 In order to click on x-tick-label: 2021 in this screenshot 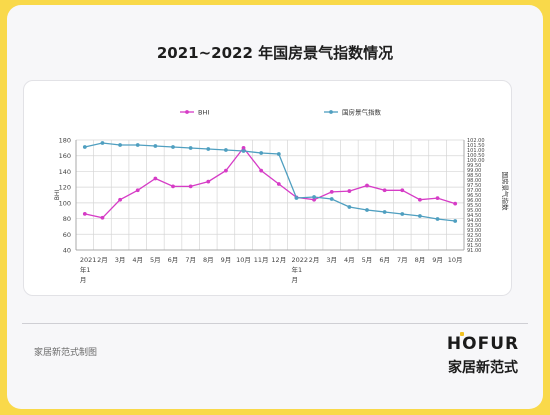, I will do `click(88, 260)`.